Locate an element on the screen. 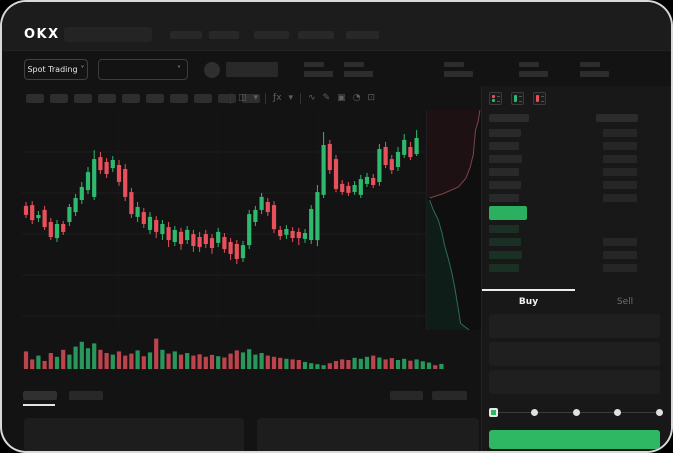 The height and width of the screenshot is (453, 673). pair-dropdown: ˅ is located at coordinates (143, 69).